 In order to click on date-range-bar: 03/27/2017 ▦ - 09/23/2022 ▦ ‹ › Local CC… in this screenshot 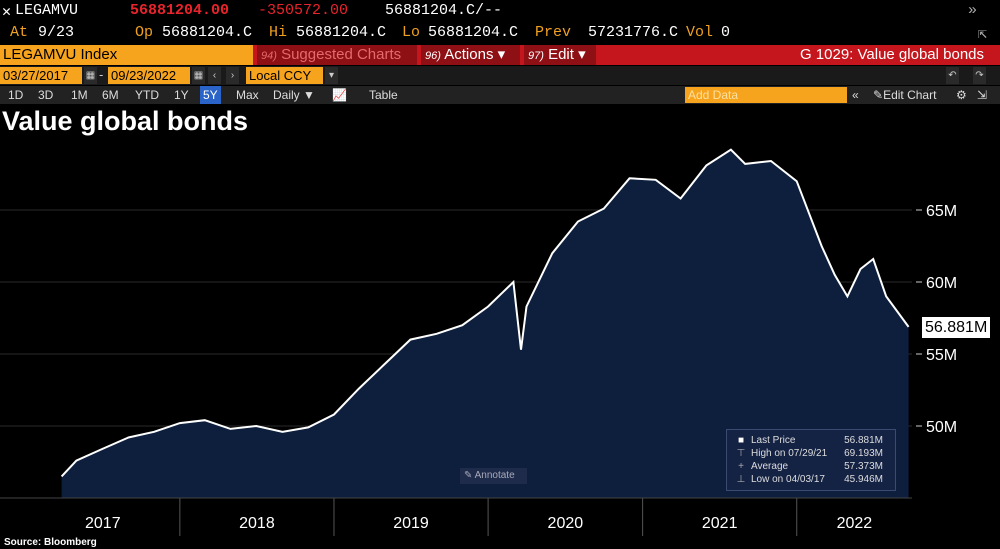, I will do `click(500, 75)`.